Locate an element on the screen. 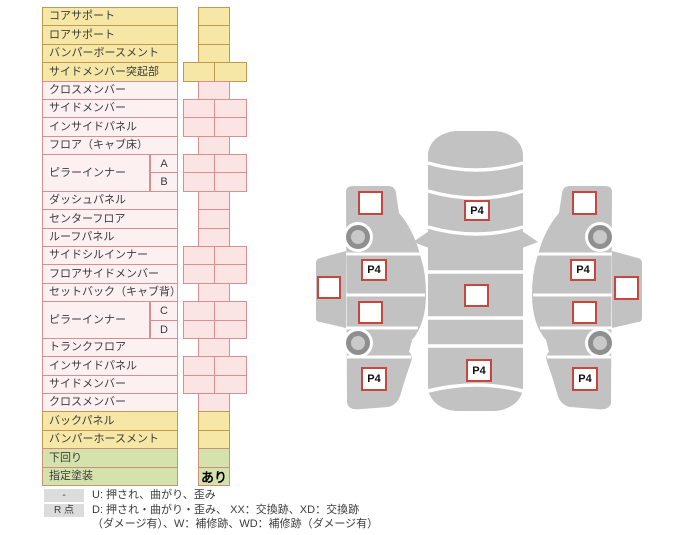 This screenshot has width=692, height=535. damage-marker-trunk: P4 is located at coordinates (479, 370).